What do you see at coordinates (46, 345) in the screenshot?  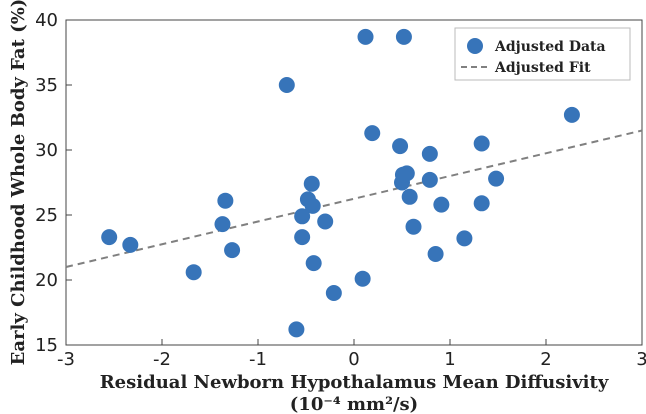 I see `y-tick-label: 15` at bounding box center [46, 345].